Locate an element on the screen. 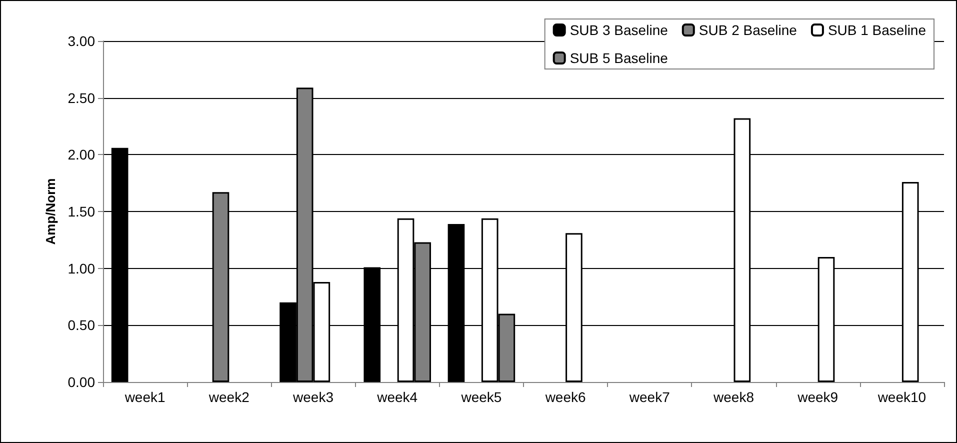 The height and width of the screenshot is (443, 957). legend-label: SUB 3 Baseline is located at coordinates (619, 30).